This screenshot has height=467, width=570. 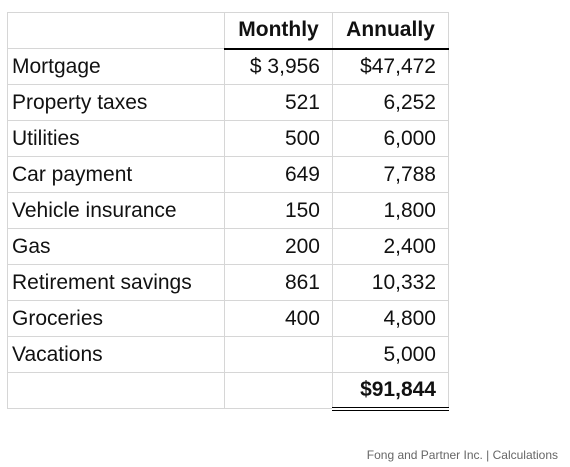 What do you see at coordinates (390, 354) in the screenshot?
I see `cell-annually: 5,000` at bounding box center [390, 354].